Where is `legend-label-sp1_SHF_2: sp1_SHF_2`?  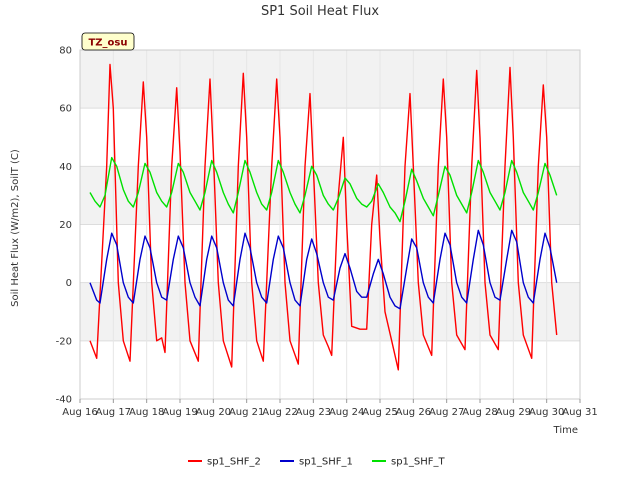
legend-label-sp1_SHF_2: sp1_SHF_2 is located at coordinates (234, 462).